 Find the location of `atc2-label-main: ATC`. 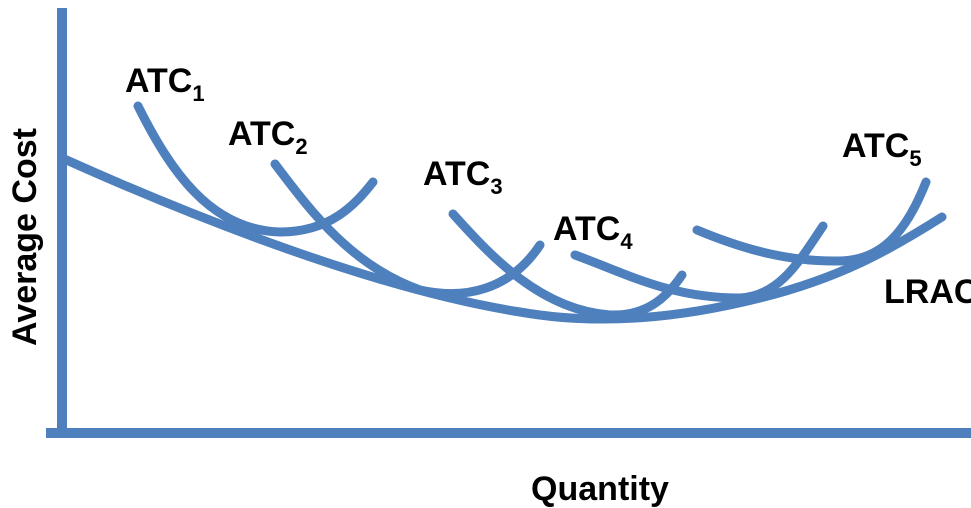

atc2-label-main: ATC is located at coordinates (261, 134).